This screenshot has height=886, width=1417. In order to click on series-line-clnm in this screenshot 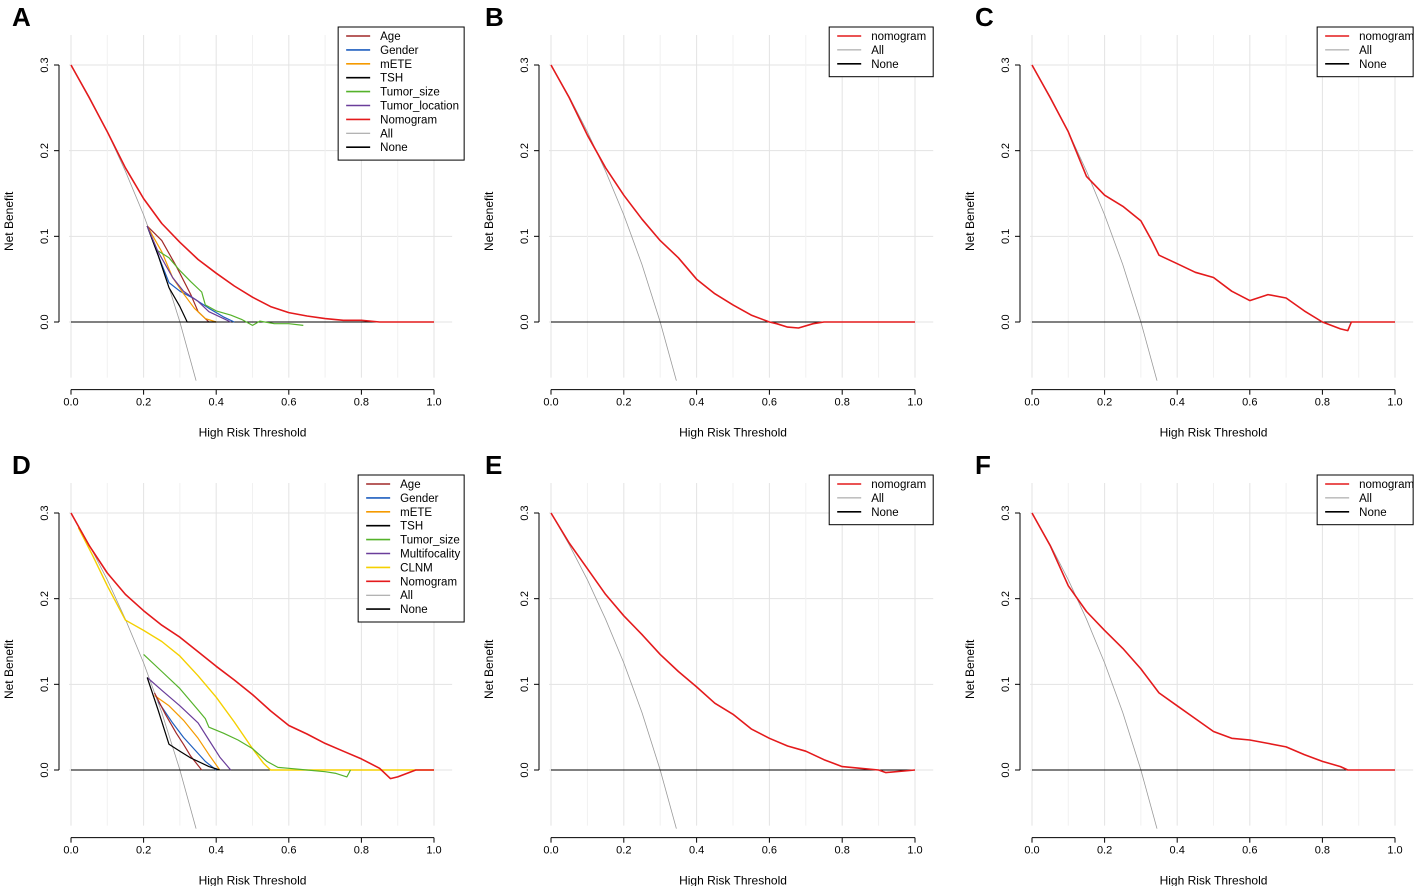, I will do `click(255, 649)`.